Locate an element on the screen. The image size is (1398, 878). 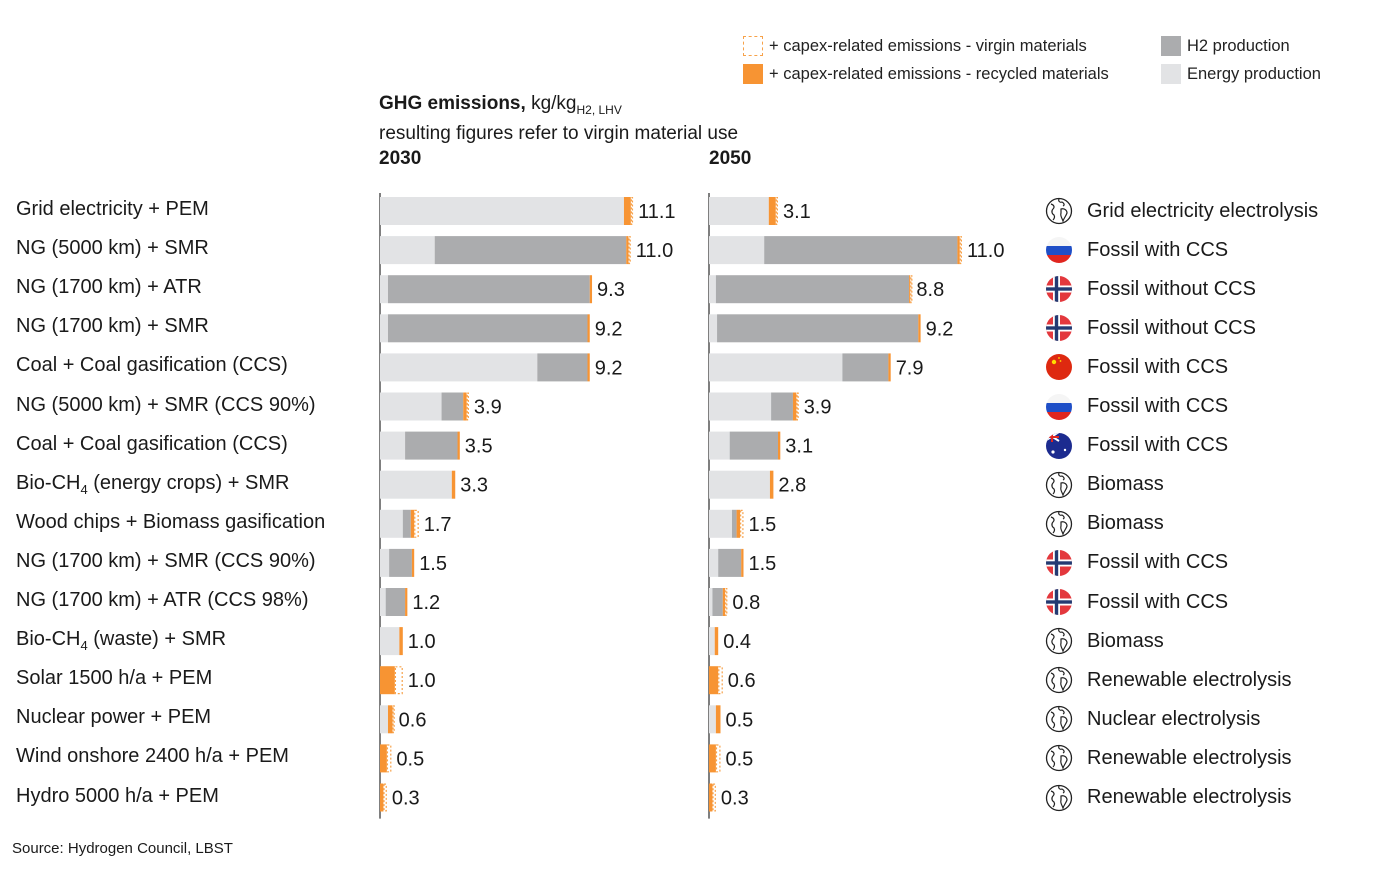
legend-item-h2: H2 production is located at coordinates (1225, 46).